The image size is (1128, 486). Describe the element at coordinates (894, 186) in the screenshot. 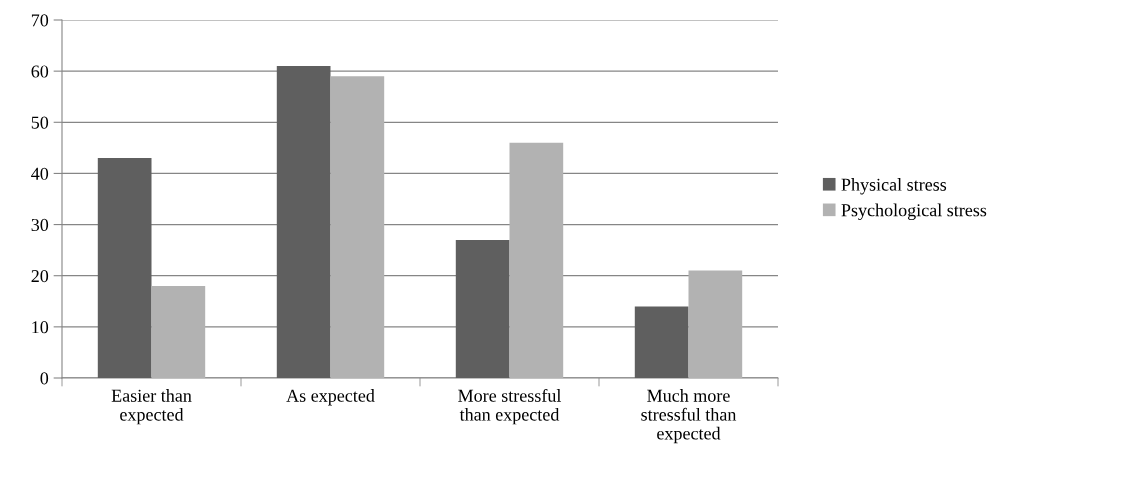

I see `legend-label: Physical stress` at that location.